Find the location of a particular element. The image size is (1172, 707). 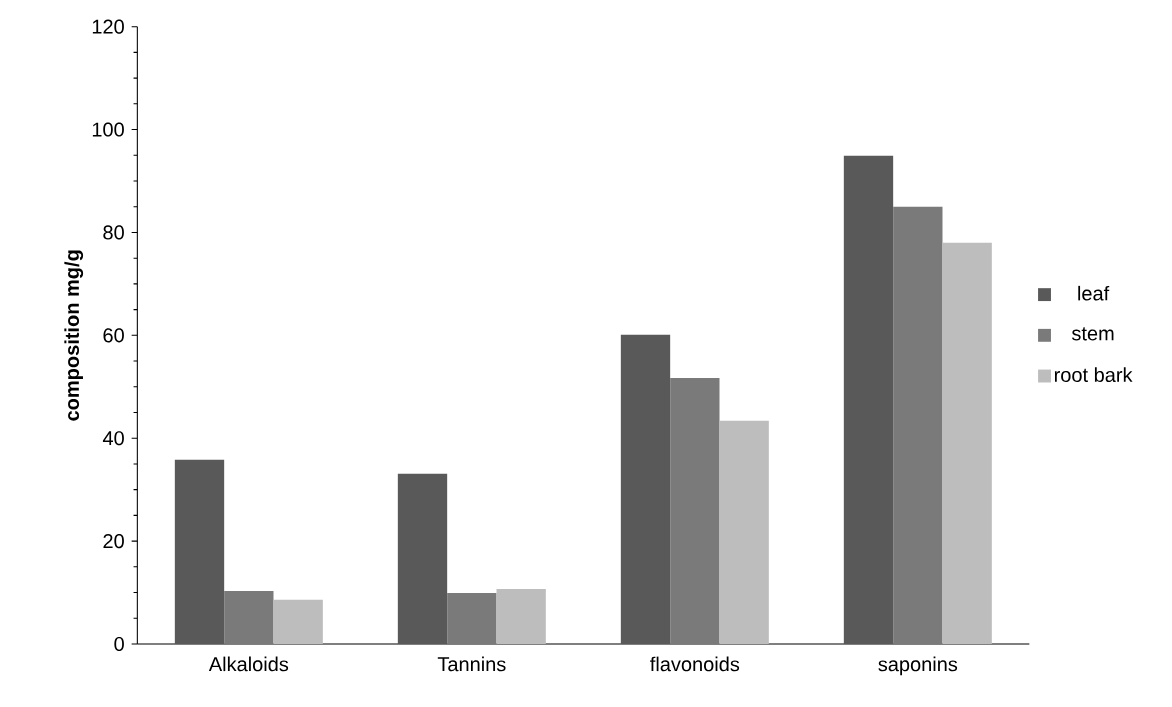

y-axis-title: composition mg/g is located at coordinates (74, 335).